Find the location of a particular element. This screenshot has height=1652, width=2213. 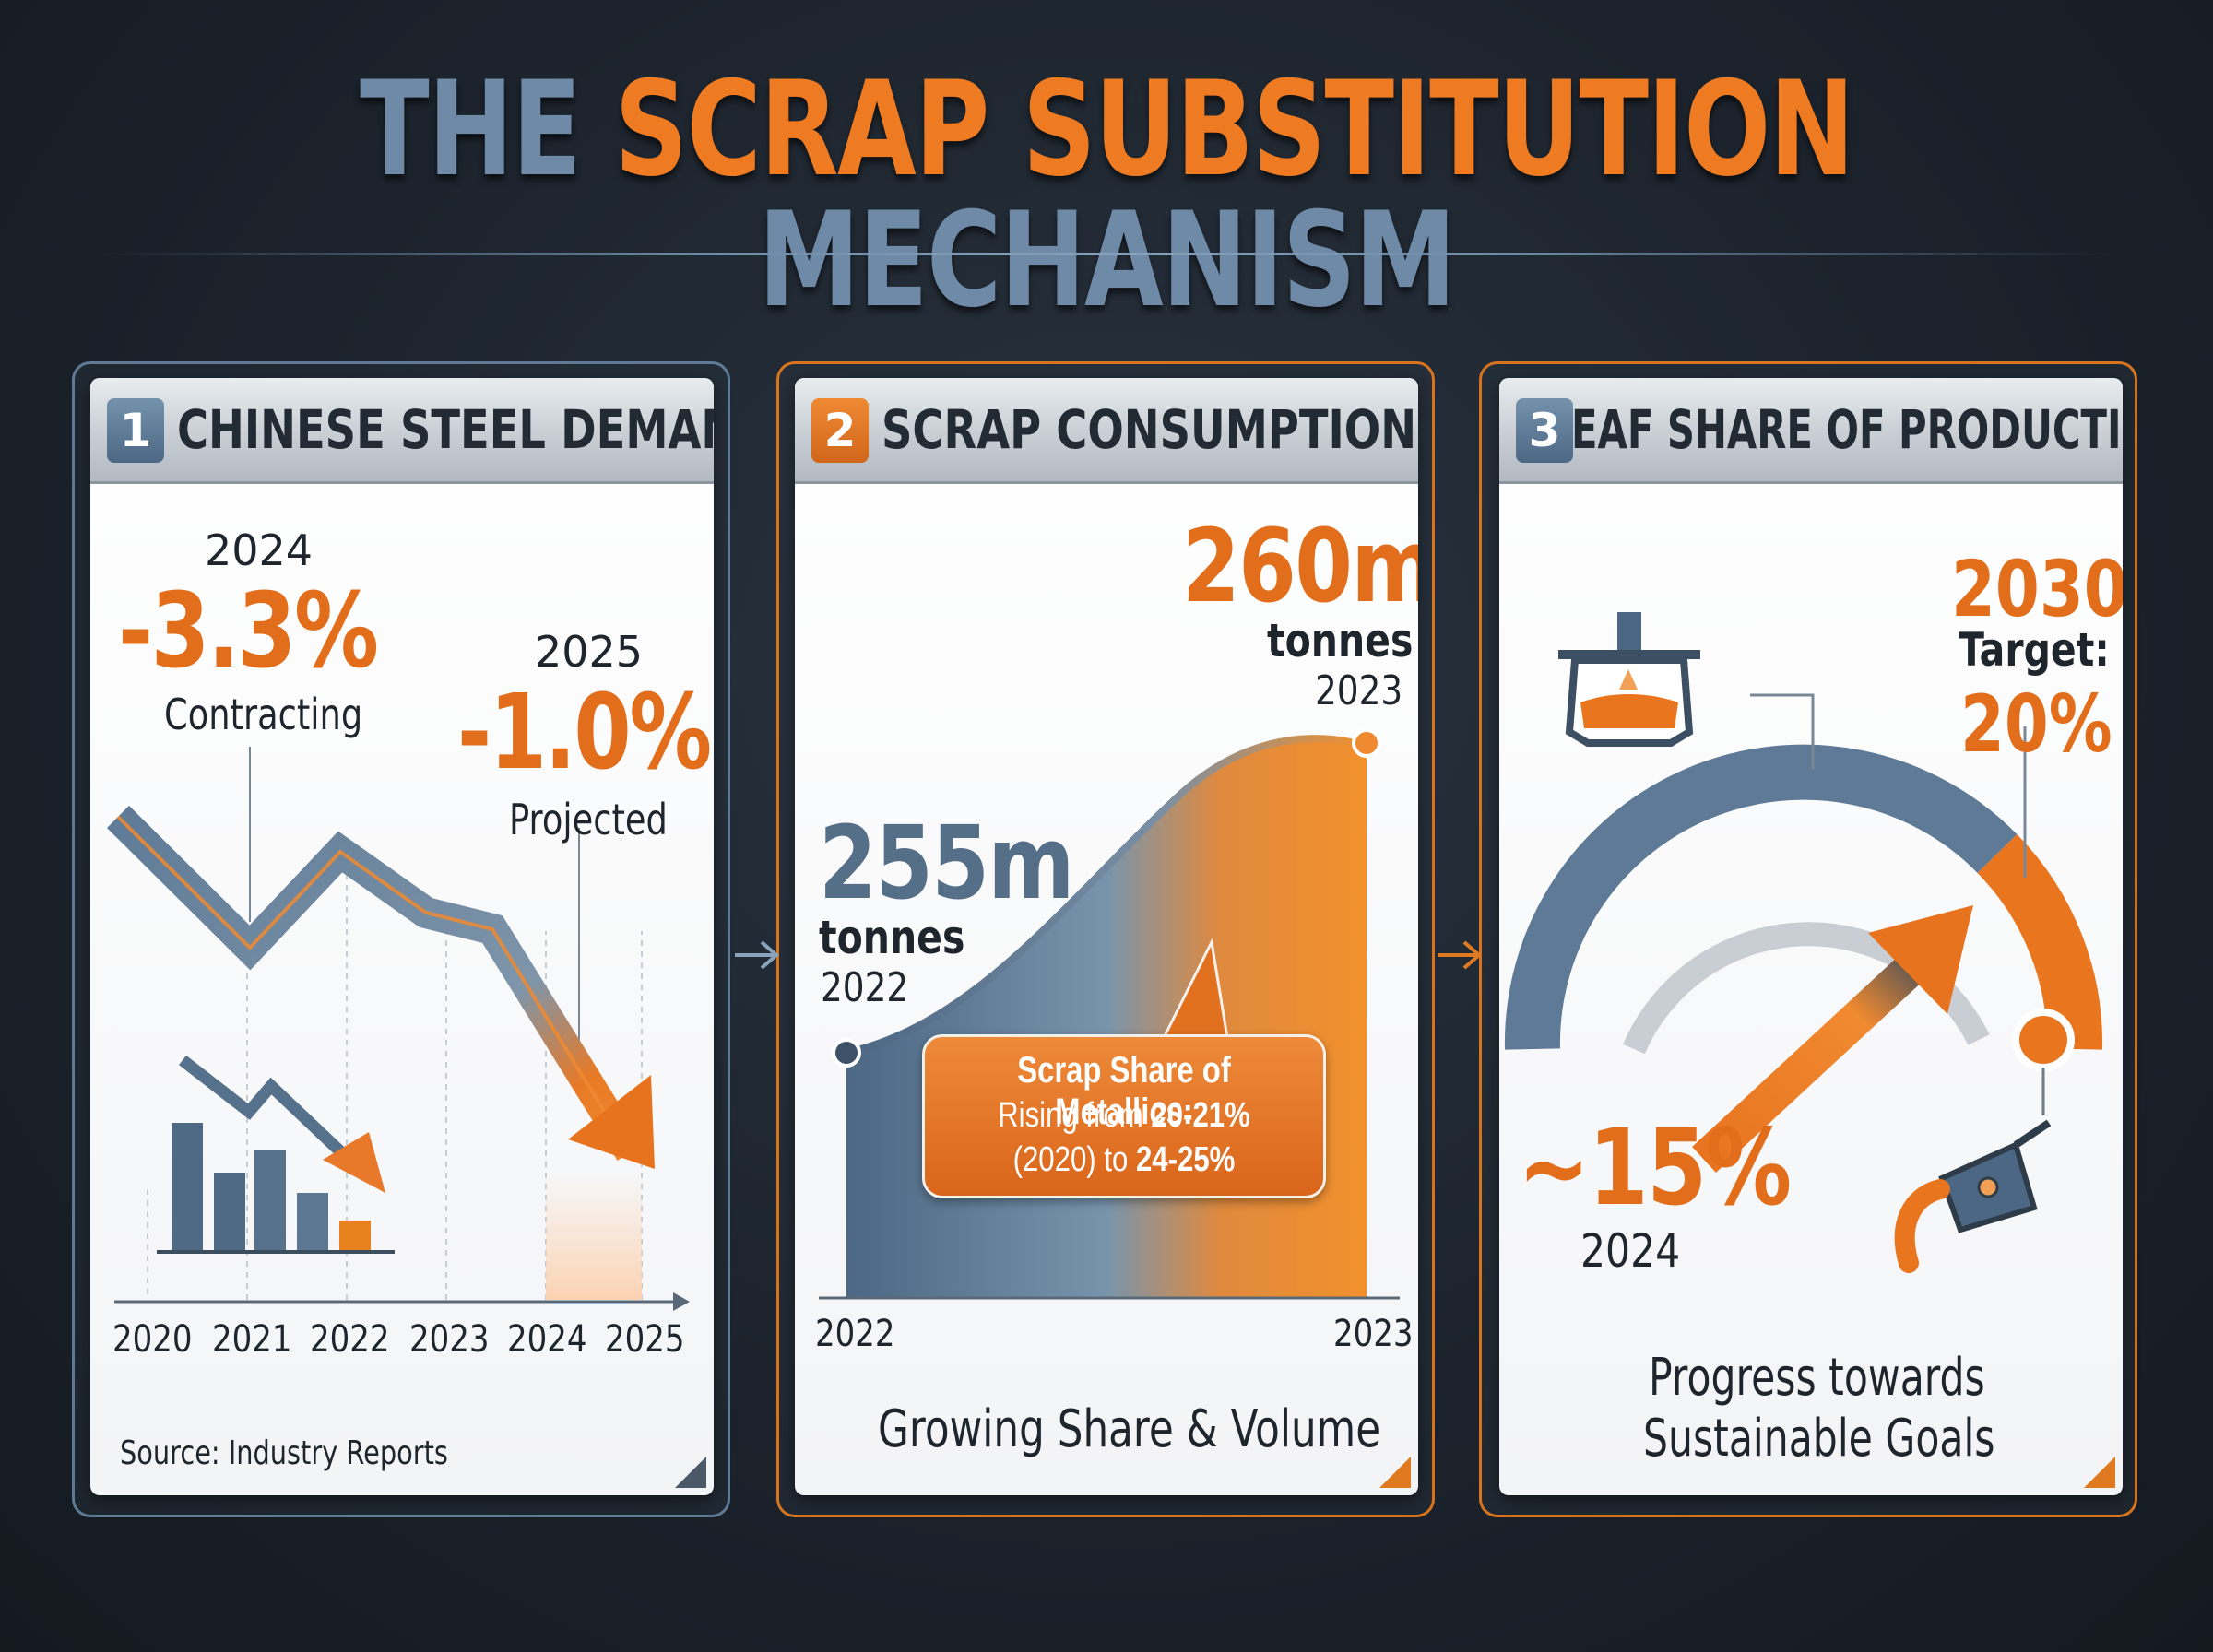

callout-line-3: (2020) to 24-25% is located at coordinates (1124, 1159).